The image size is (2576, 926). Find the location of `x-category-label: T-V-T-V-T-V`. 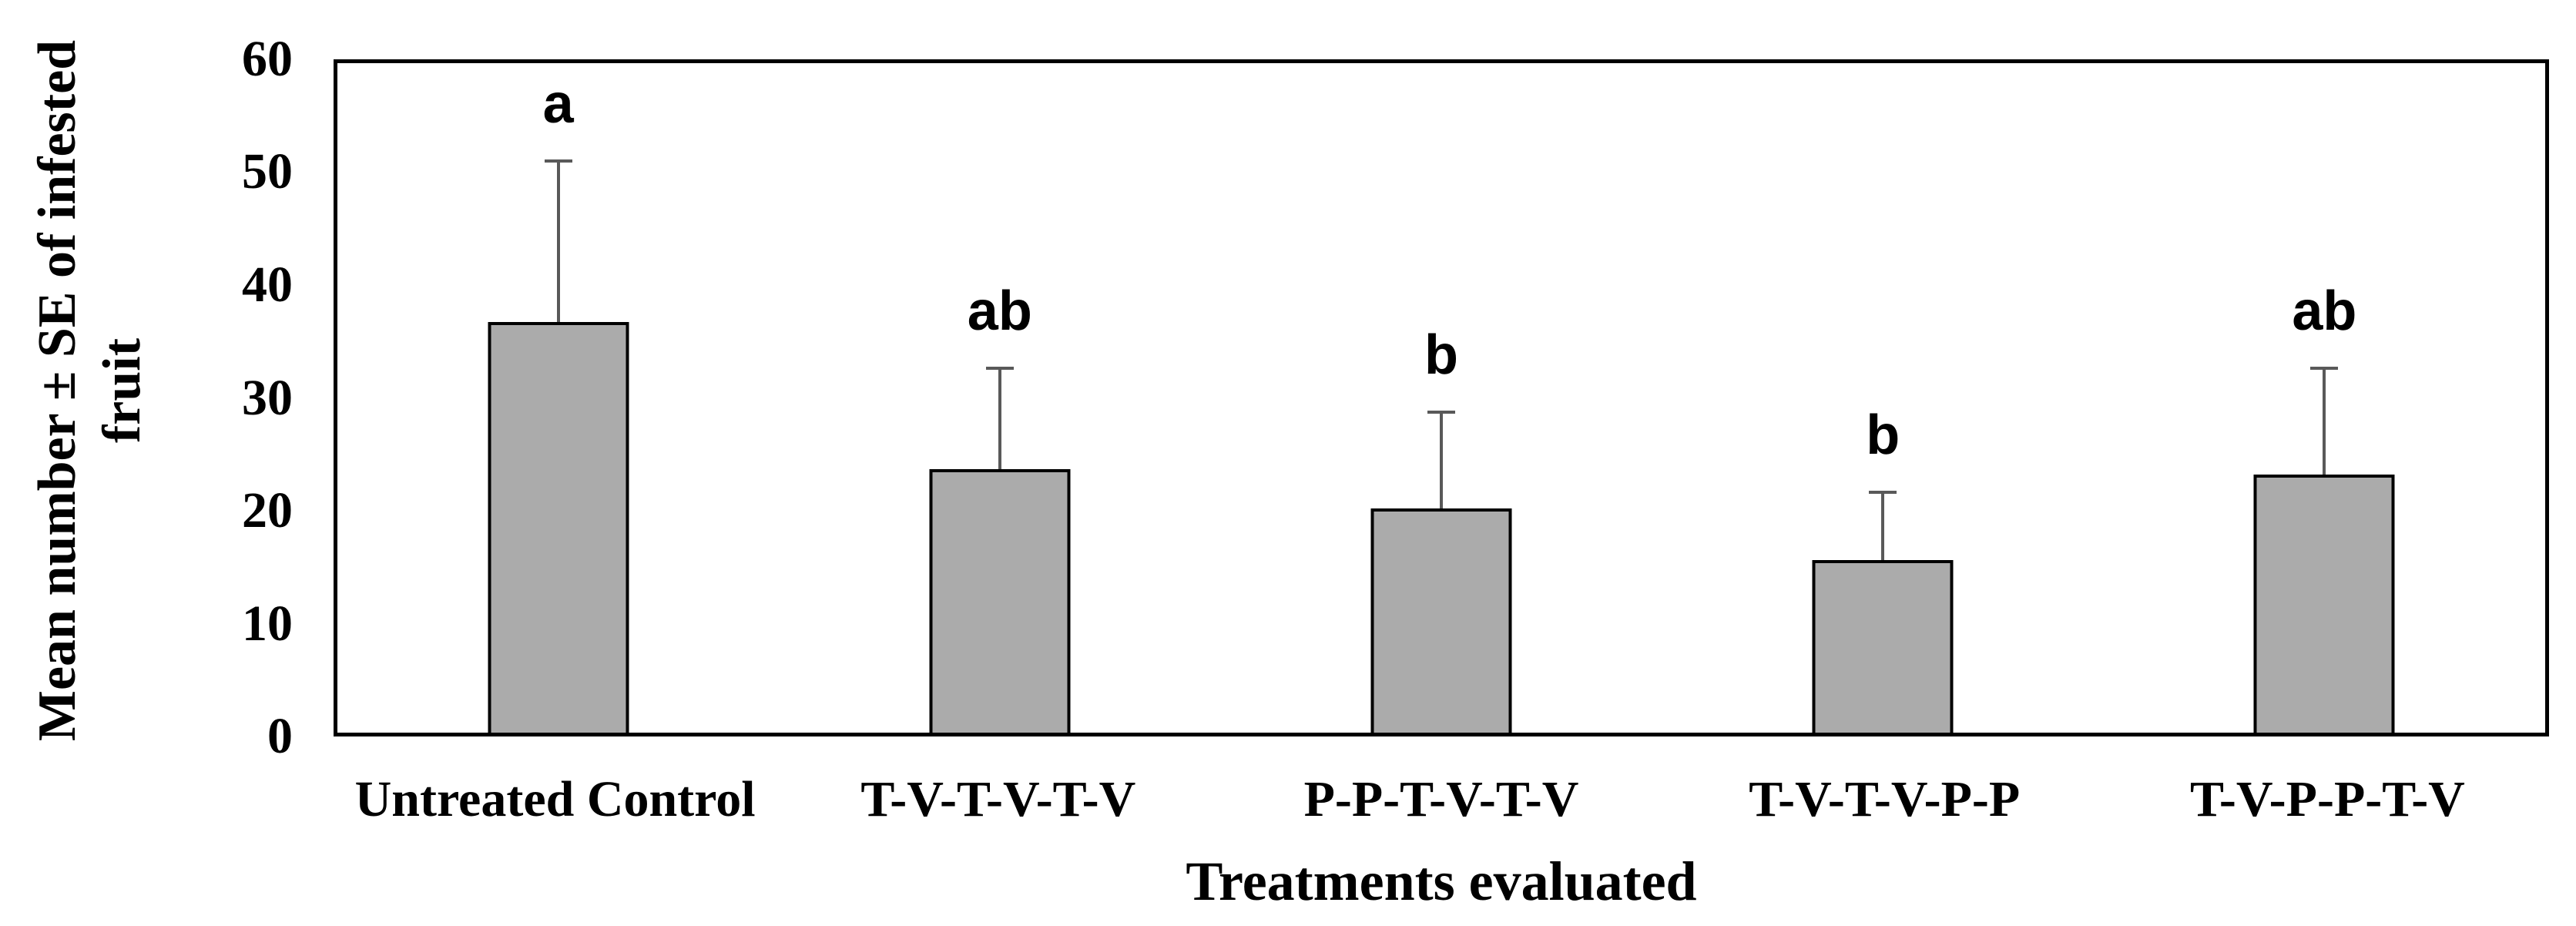

x-category-label: T-V-T-V-T-V is located at coordinates (998, 799).